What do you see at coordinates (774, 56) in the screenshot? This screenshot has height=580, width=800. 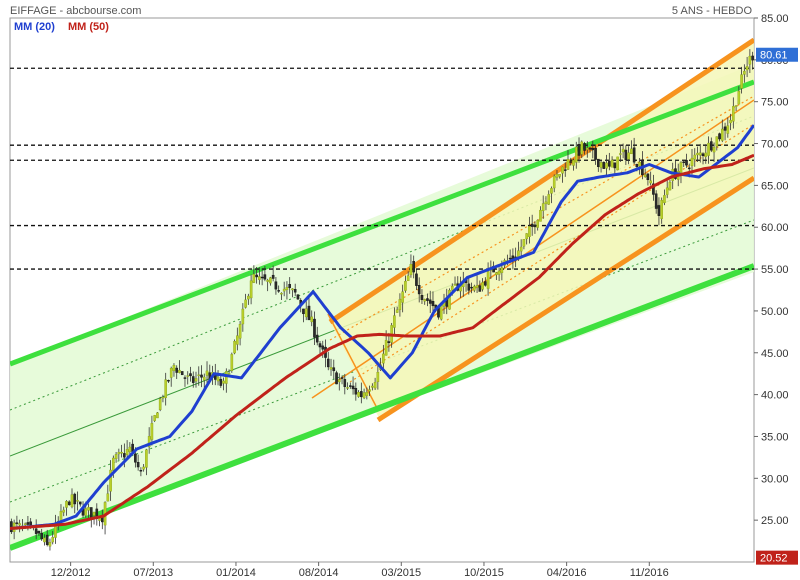 I see `svg-text: 80.61` at bounding box center [774, 56].